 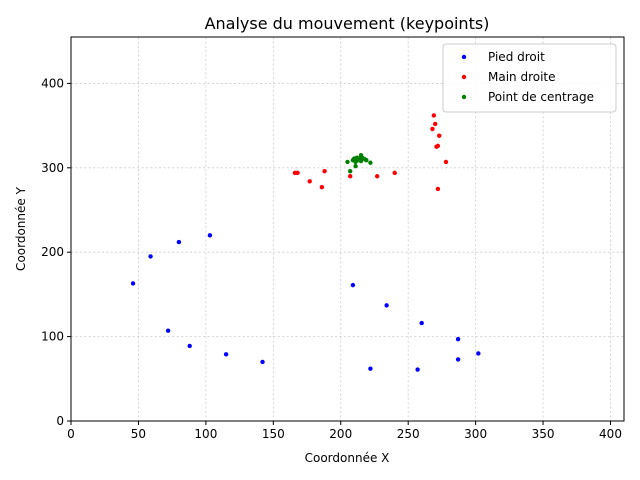 What do you see at coordinates (408, 434) in the screenshot?
I see `x-tick-label: 250` at bounding box center [408, 434].